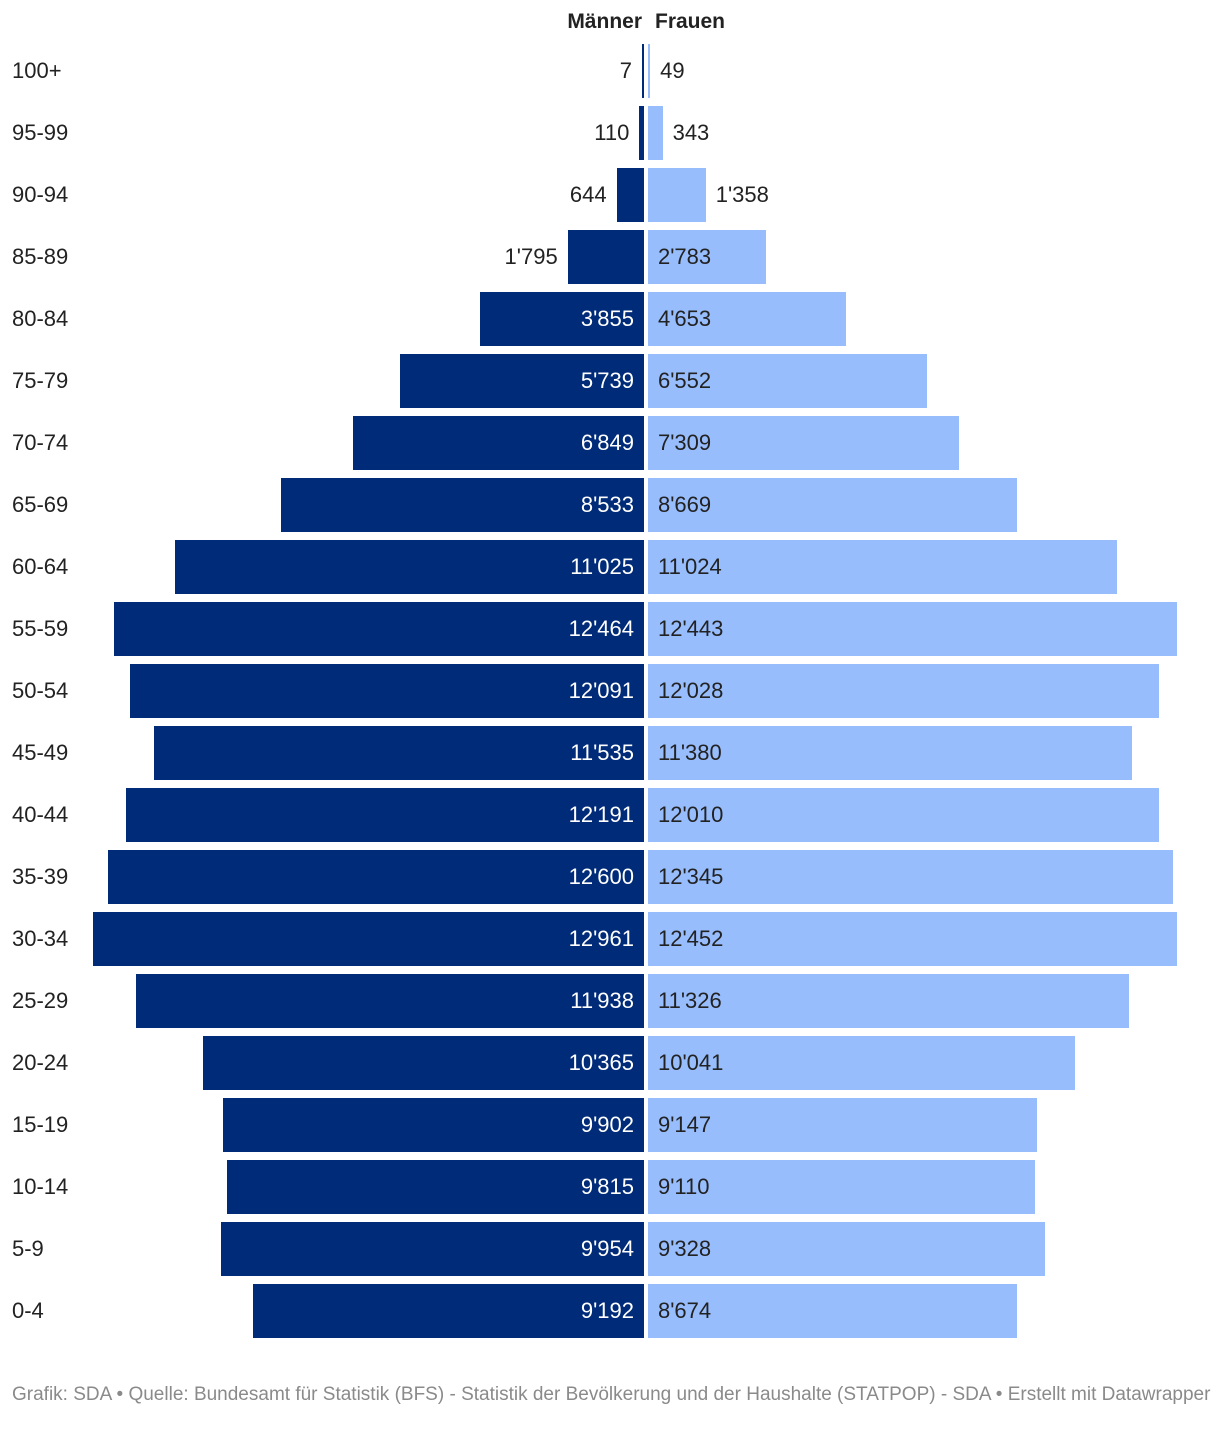 The height and width of the screenshot is (1444, 1220). What do you see at coordinates (684, 1186) in the screenshot?
I see `value-women-10-14: 9'110` at bounding box center [684, 1186].